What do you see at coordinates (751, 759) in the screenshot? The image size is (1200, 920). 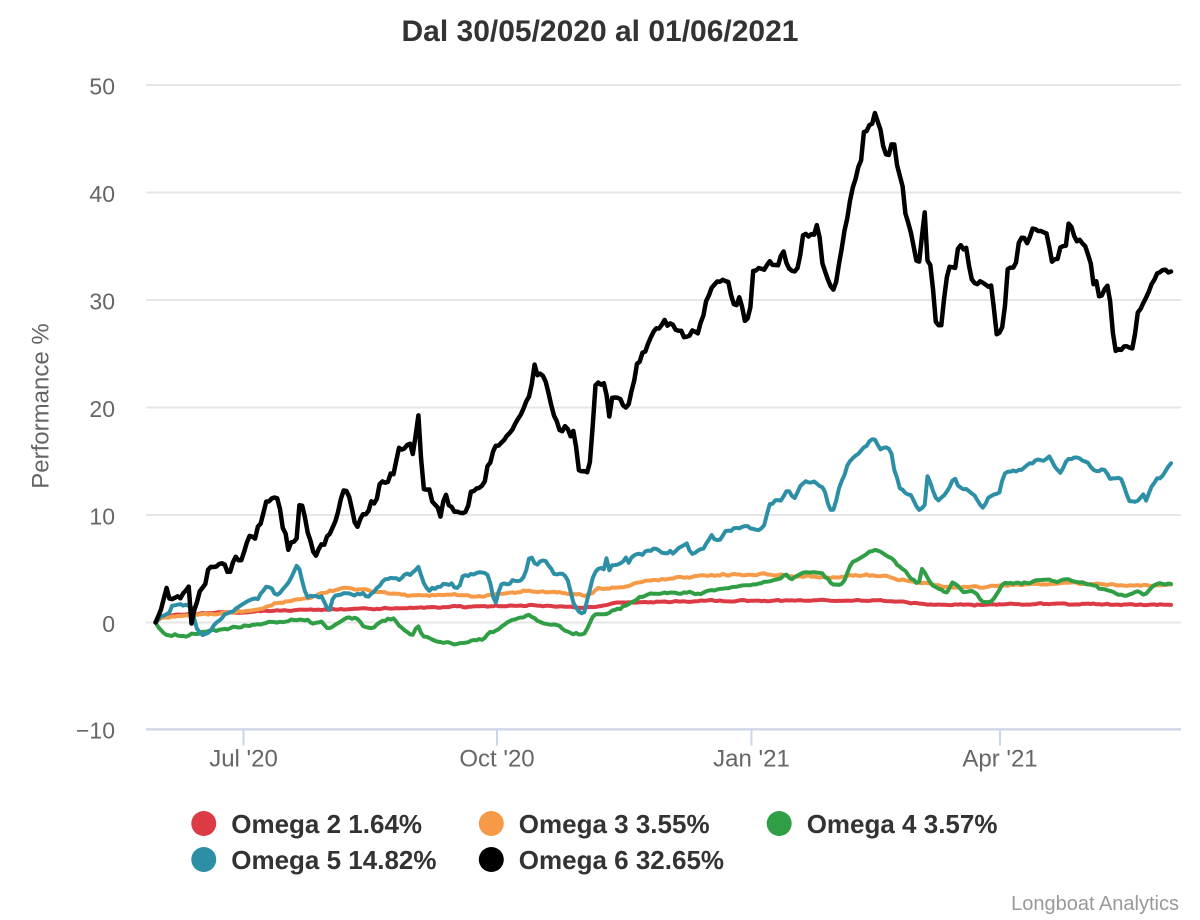 I see `svg-text: Jan '21` at bounding box center [751, 759].